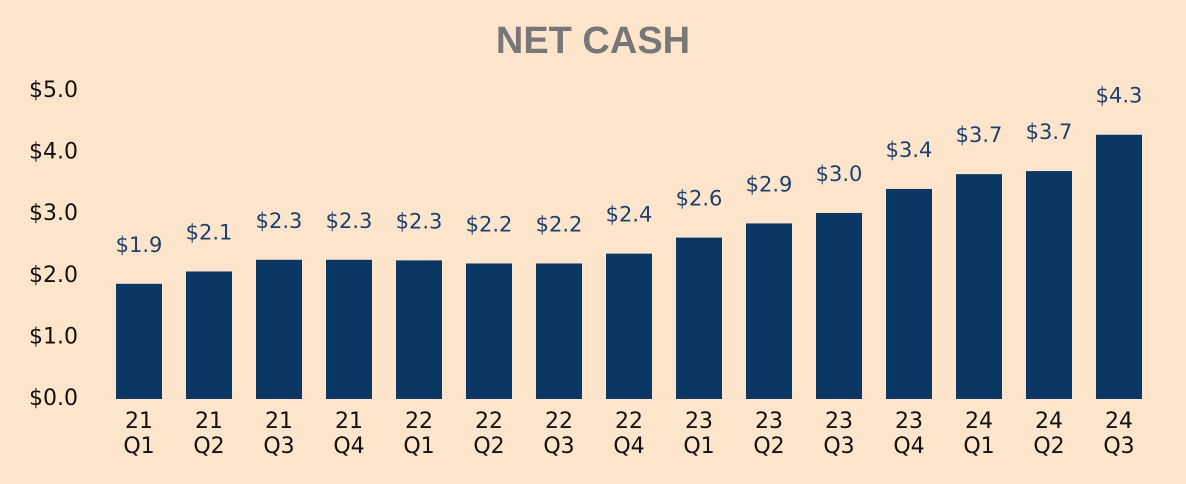 This screenshot has height=484, width=1186. I want to click on value-label: $4.3, so click(1119, 96).